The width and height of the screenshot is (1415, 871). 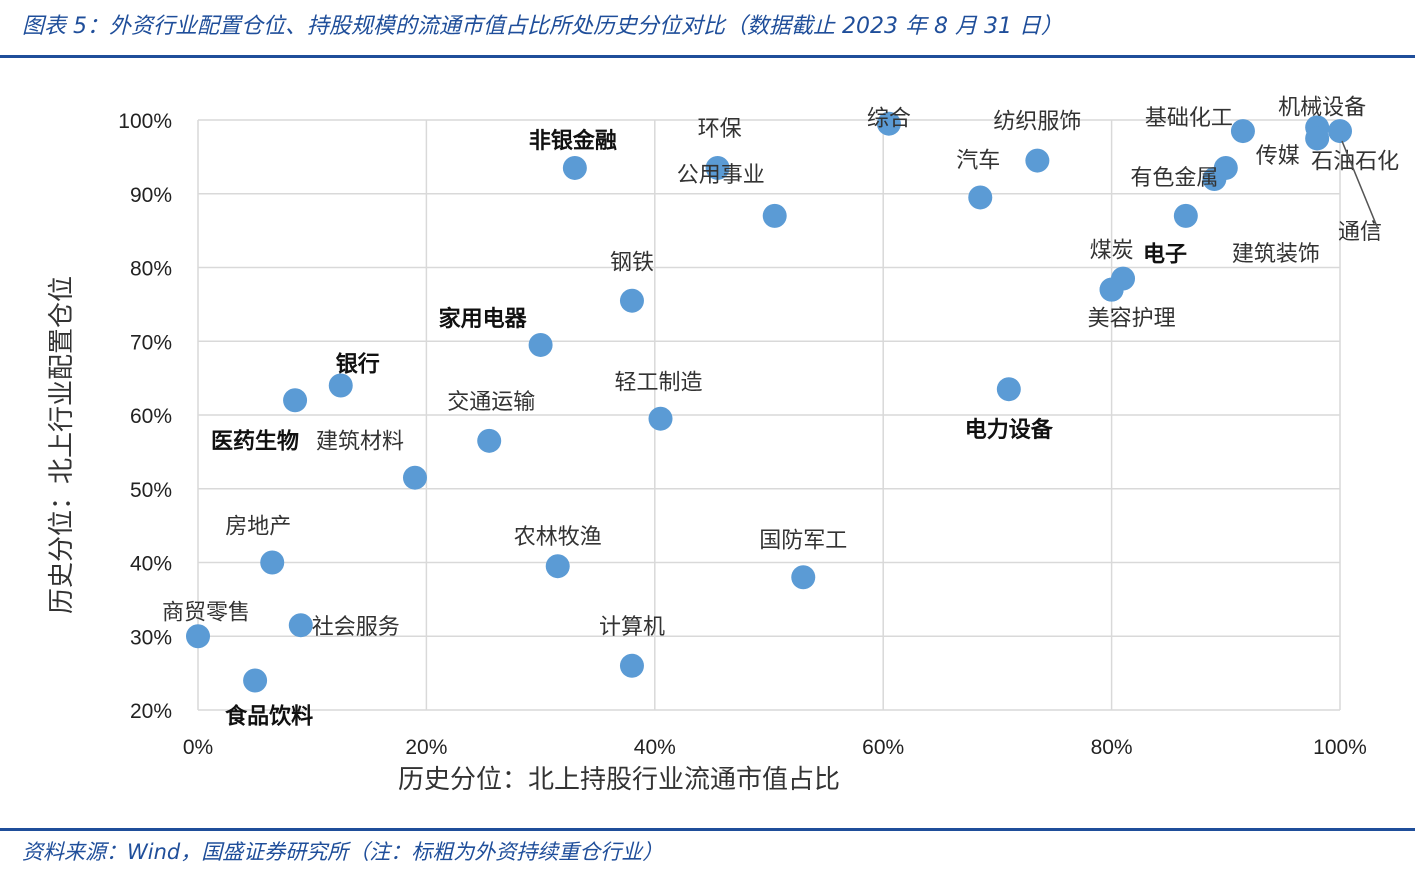 I want to click on y-tick-label: 30%, so click(x=151, y=637).